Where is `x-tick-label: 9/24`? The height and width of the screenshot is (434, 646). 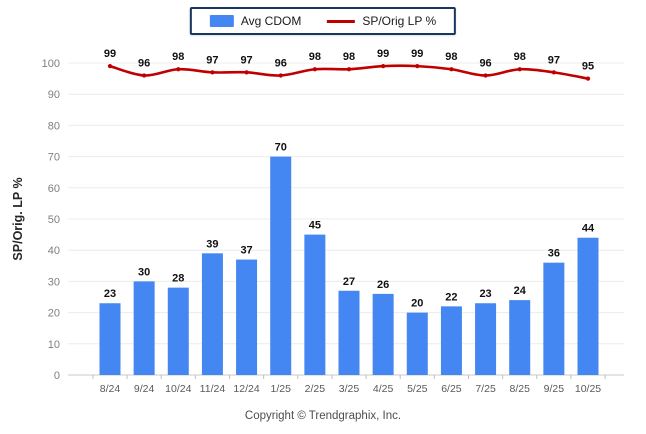
x-tick-label: 9/24 is located at coordinates (144, 389).